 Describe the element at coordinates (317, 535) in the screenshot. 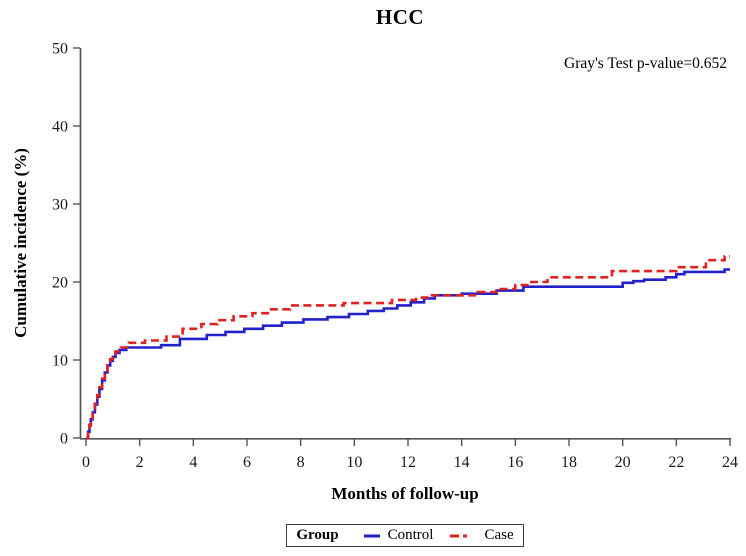

I see `legend-title: Group` at that location.